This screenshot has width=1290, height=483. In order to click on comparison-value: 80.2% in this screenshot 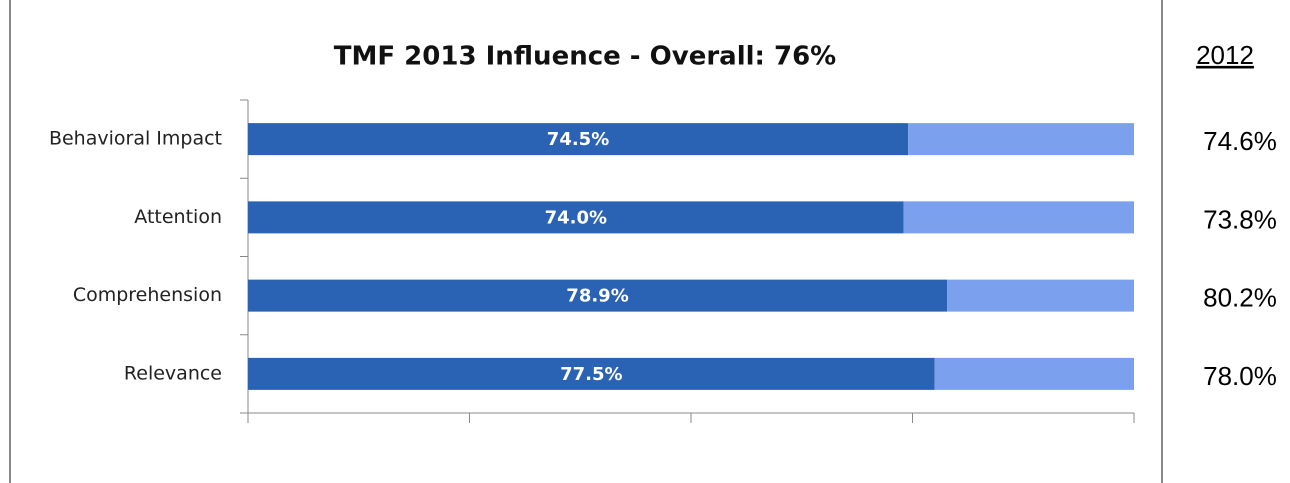, I will do `click(1240, 298)`.